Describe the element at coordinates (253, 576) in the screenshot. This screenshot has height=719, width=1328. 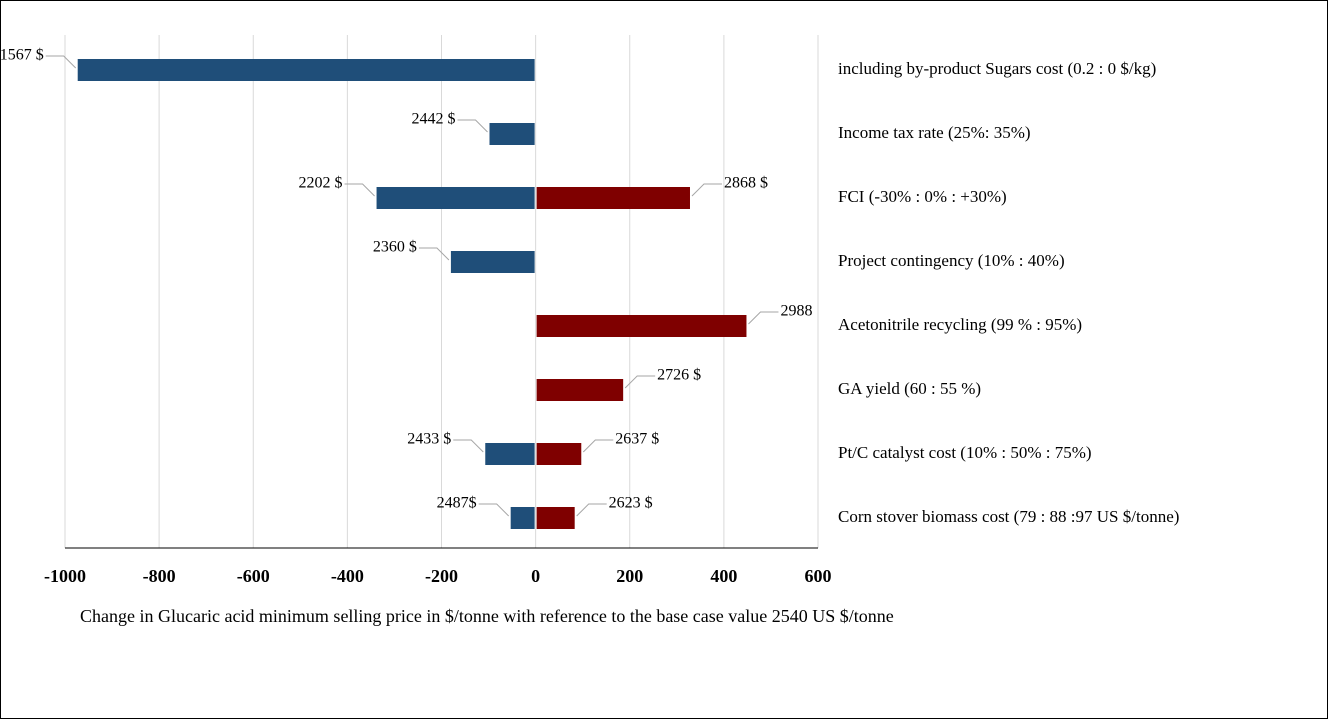
I see `x-tick-label: -600` at that location.